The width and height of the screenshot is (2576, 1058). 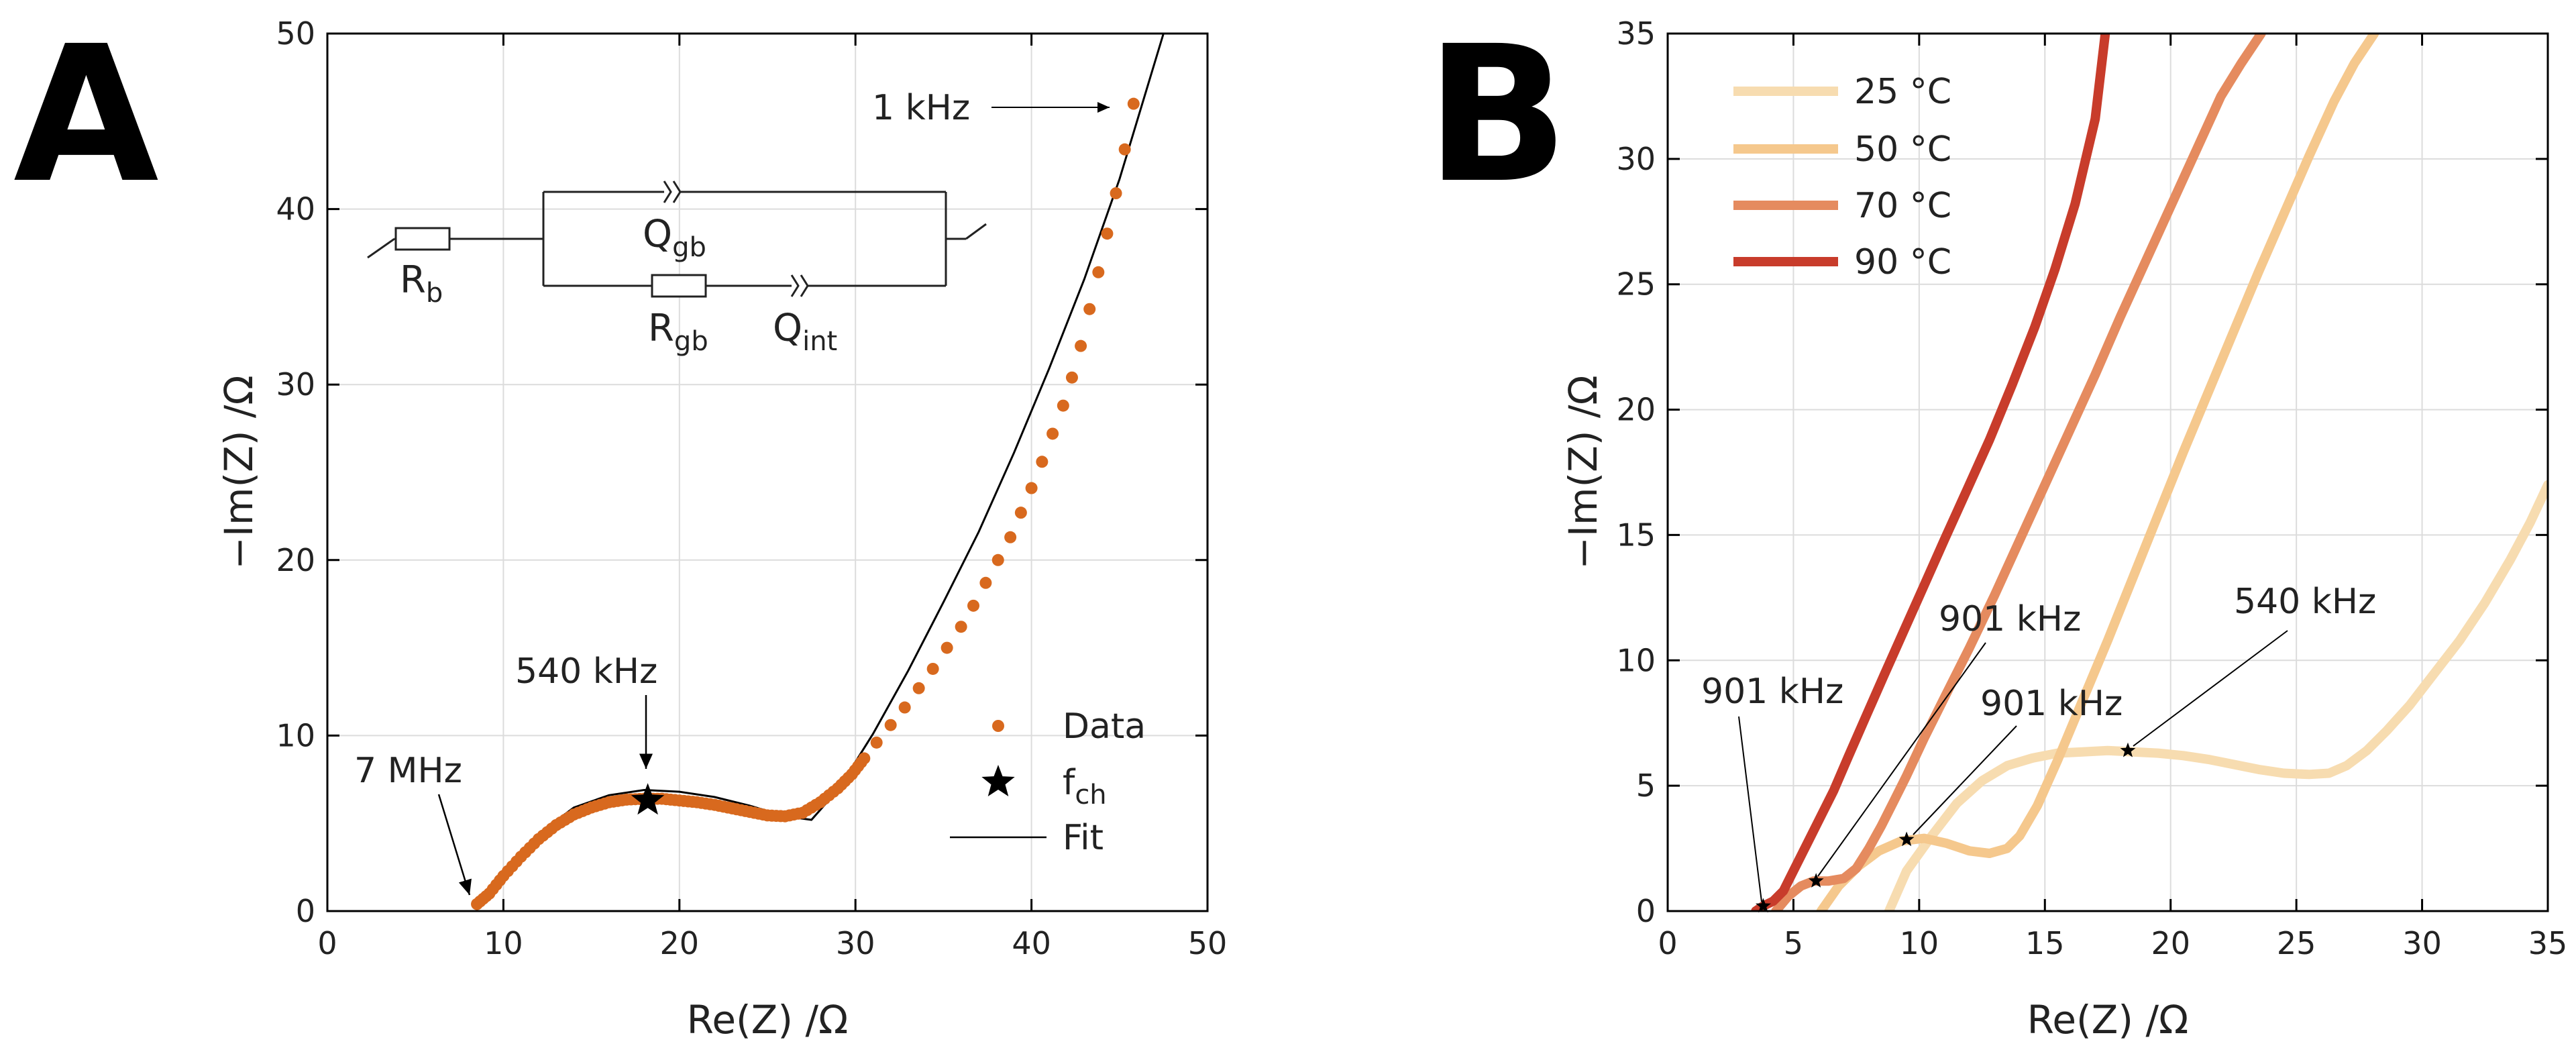 What do you see at coordinates (648, 799) in the screenshot?
I see `fch-star-marker` at bounding box center [648, 799].